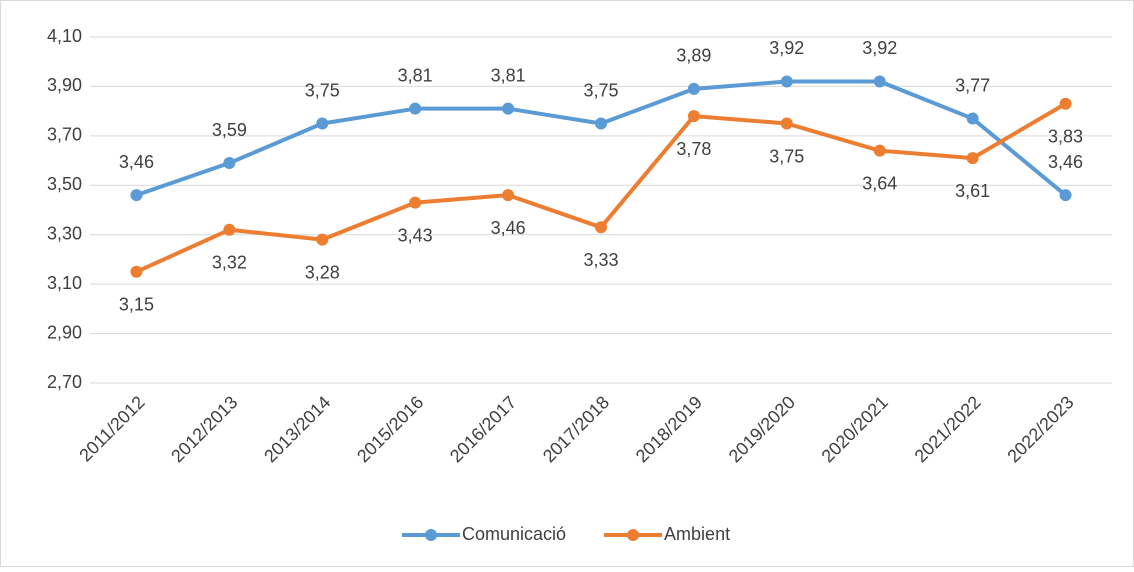  I want to click on data-label: 3,33, so click(600, 260).